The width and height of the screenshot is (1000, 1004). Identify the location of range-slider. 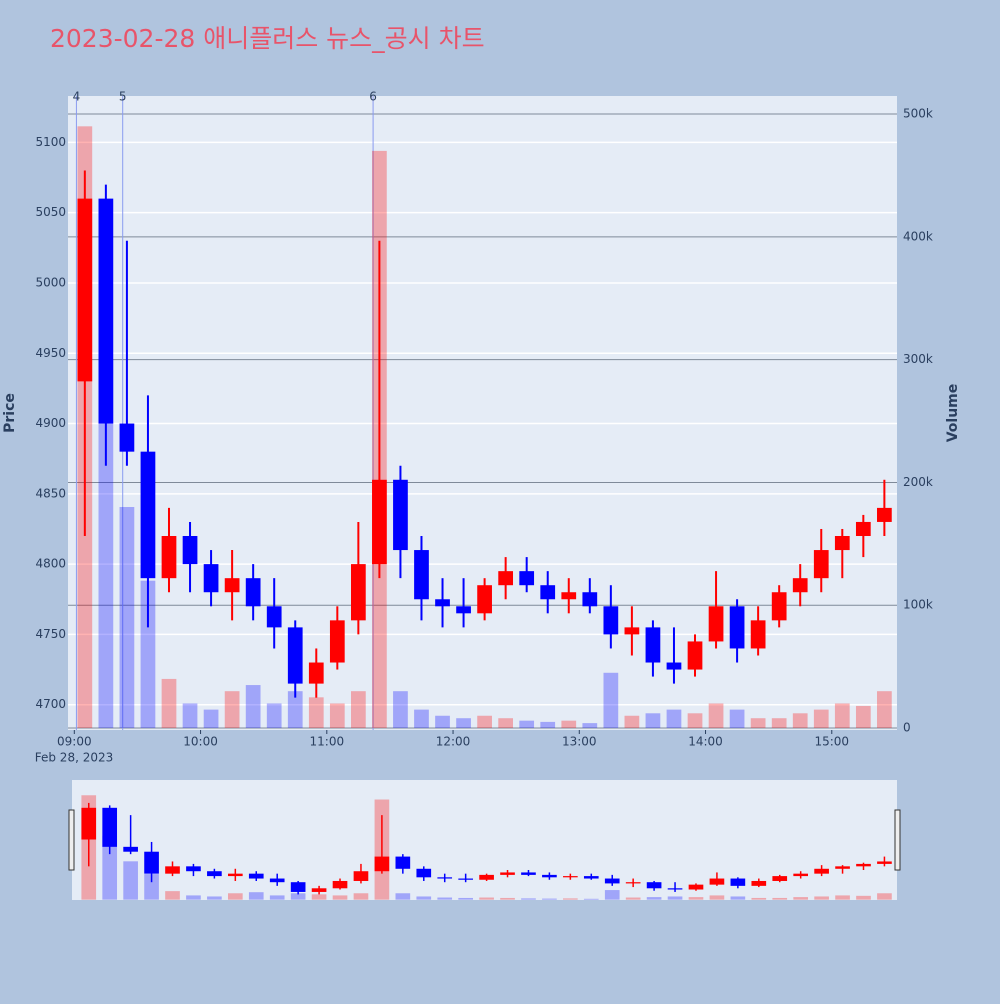
(484, 840).